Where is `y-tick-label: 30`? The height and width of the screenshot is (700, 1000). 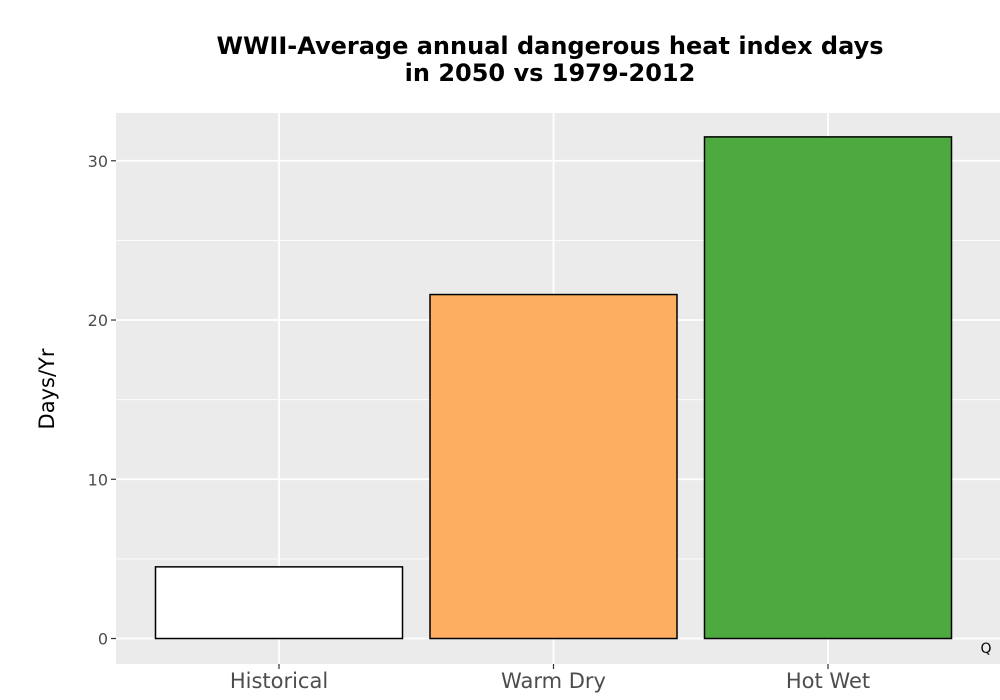 y-tick-label: 30 is located at coordinates (98, 161).